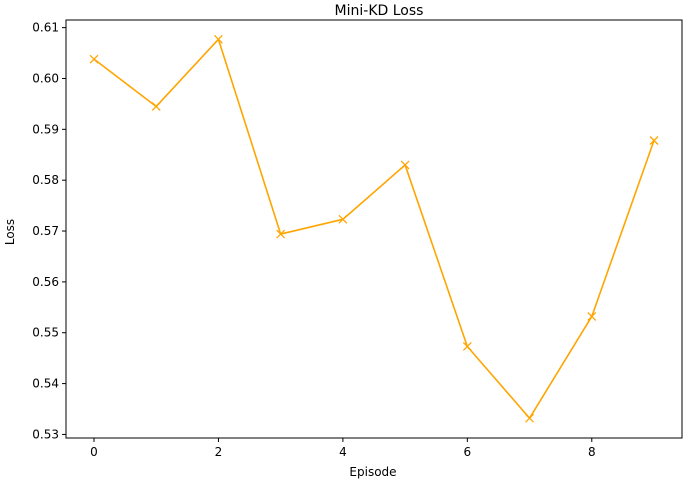 This screenshot has height=485, width=687. I want to click on x-axis: 0 2 4 6 8, so click(343, 448).